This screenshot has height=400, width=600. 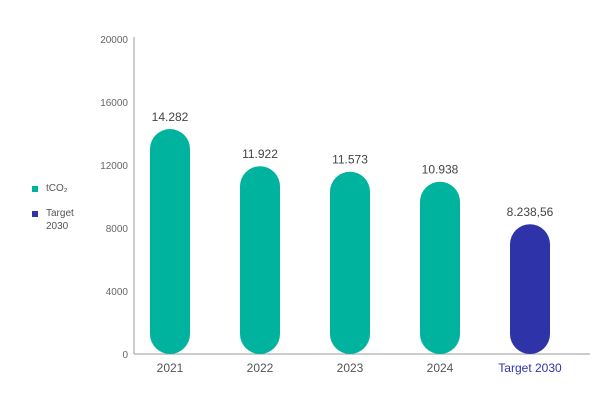 I want to click on bar-2022, so click(x=260, y=260).